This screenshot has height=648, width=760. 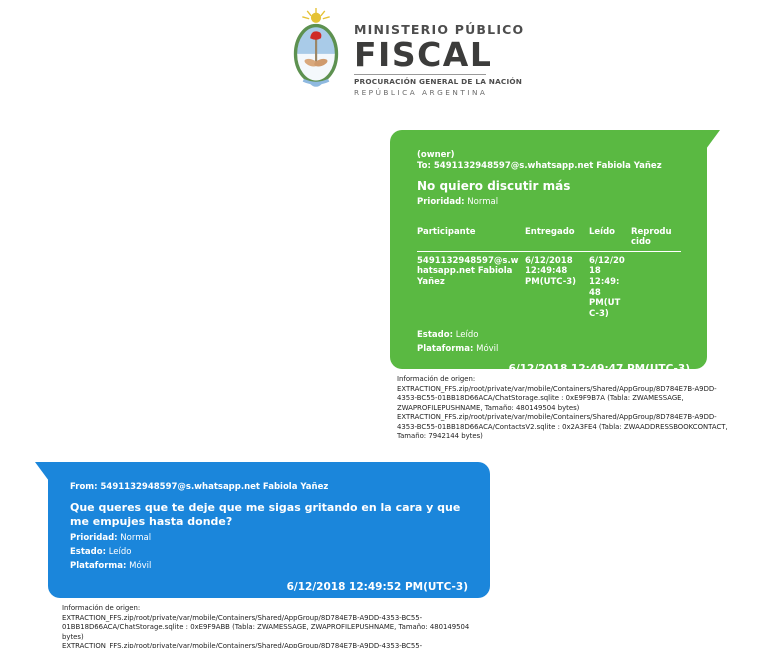 I want to click on argentina-coat-of-arms-icon, so click(x=316, y=47).